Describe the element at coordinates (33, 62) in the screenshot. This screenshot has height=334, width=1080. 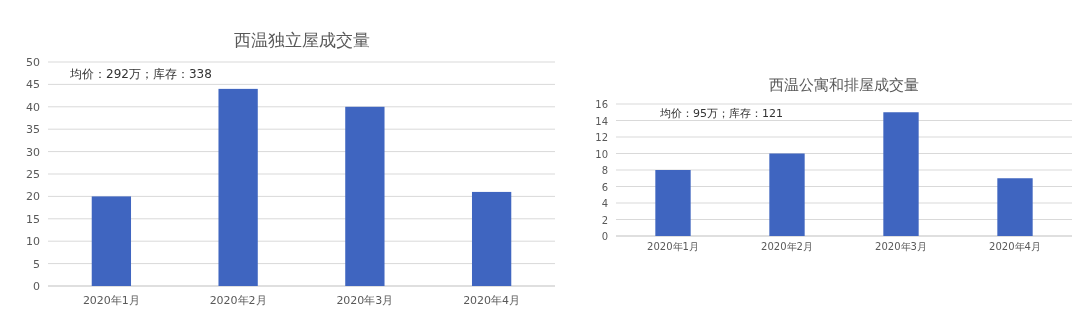
I see `y-tick-label: 50` at that location.